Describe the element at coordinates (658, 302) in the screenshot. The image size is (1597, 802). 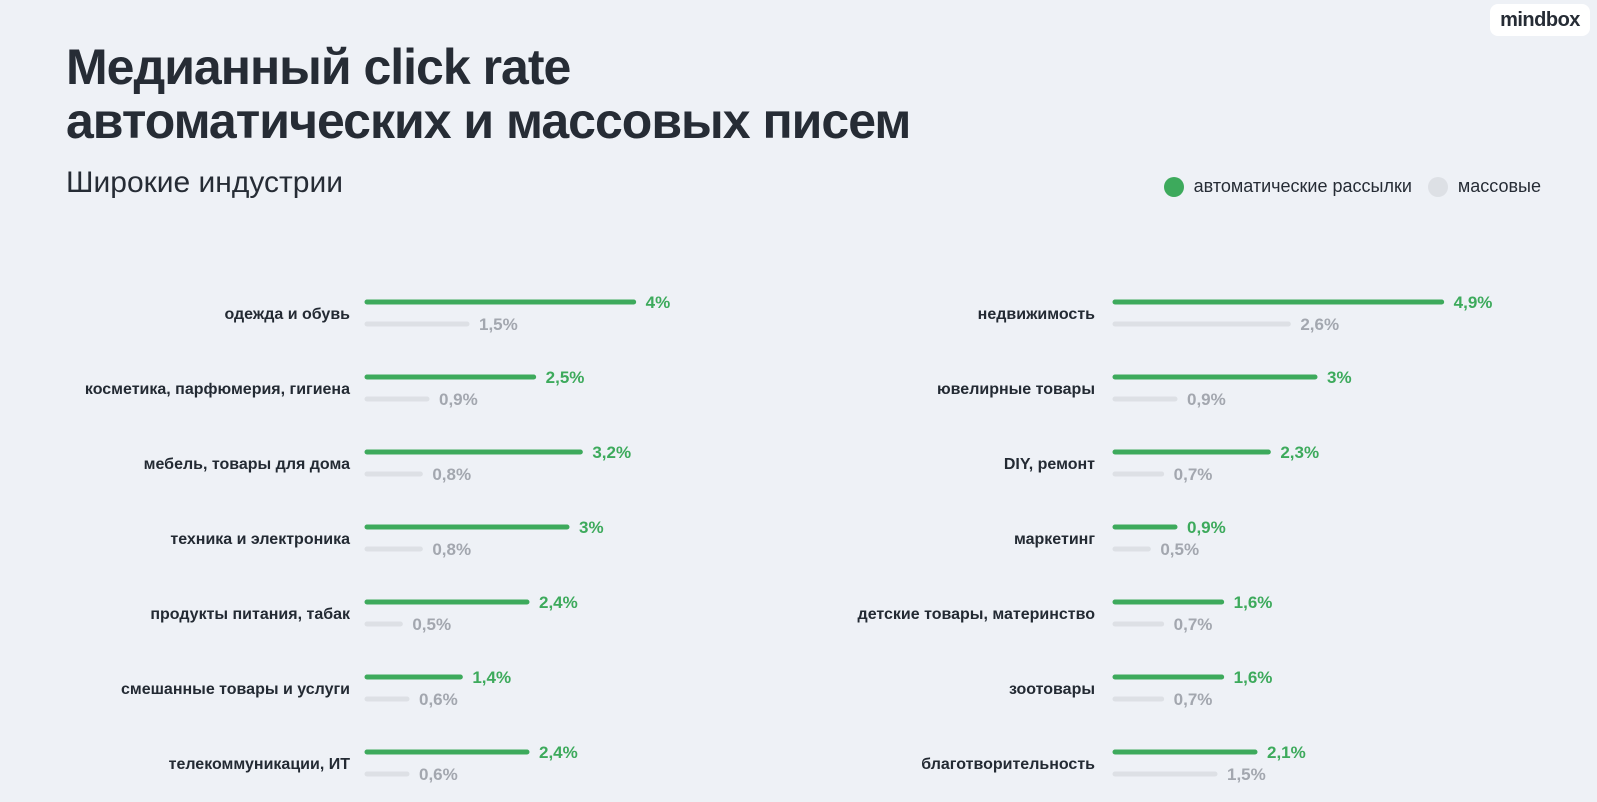
I see `value-label-auto: 4%` at that location.